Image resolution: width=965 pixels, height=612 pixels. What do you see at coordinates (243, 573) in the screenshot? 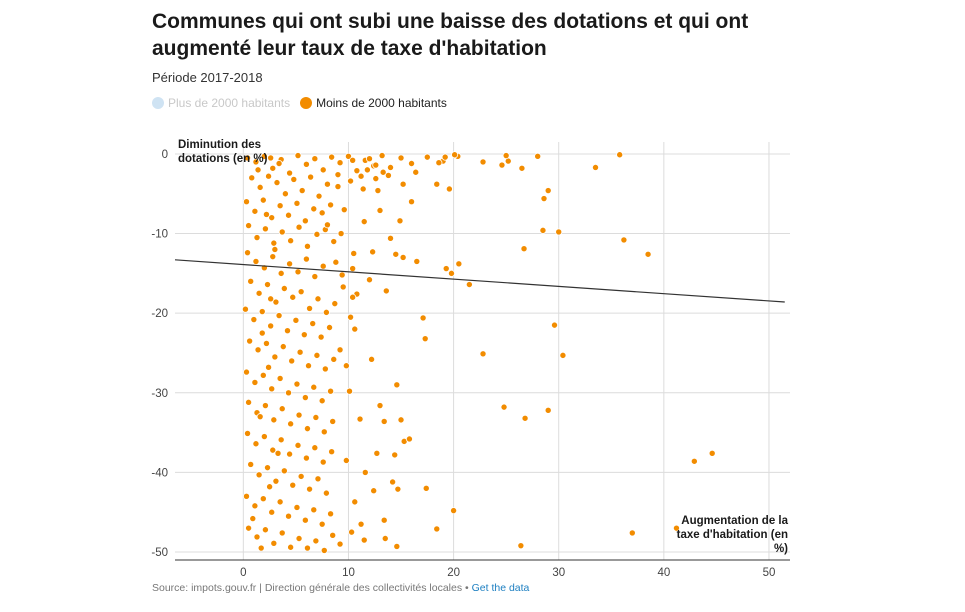
I see `x-tick-label: 0` at bounding box center [243, 573].